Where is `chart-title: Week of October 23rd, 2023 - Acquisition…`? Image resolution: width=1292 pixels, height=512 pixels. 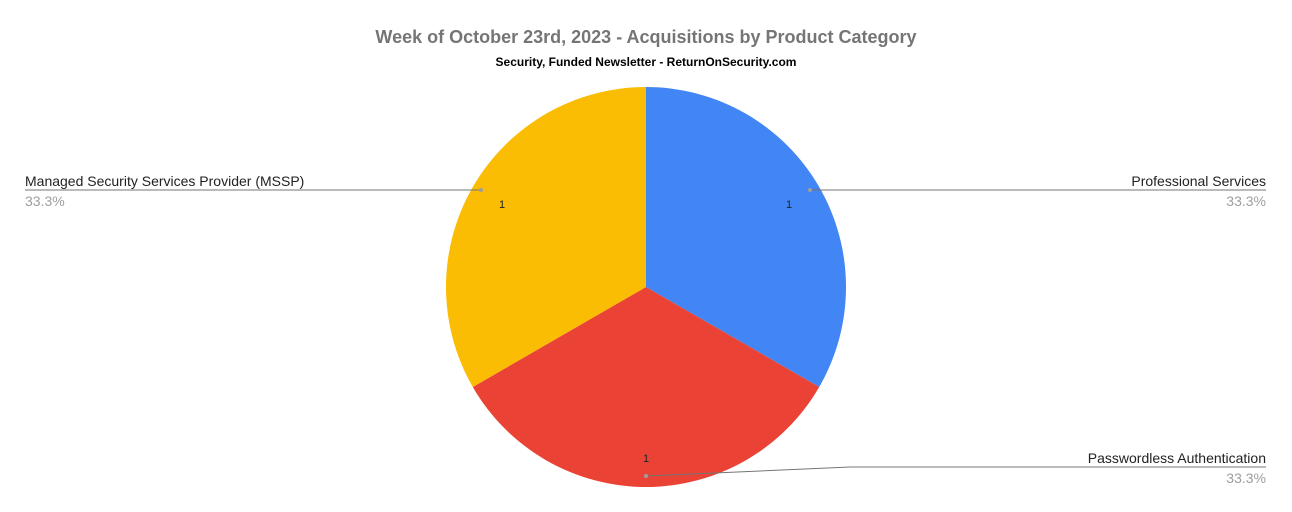 chart-title: Week of October 23rd, 2023 - Acquisition… is located at coordinates (645, 37).